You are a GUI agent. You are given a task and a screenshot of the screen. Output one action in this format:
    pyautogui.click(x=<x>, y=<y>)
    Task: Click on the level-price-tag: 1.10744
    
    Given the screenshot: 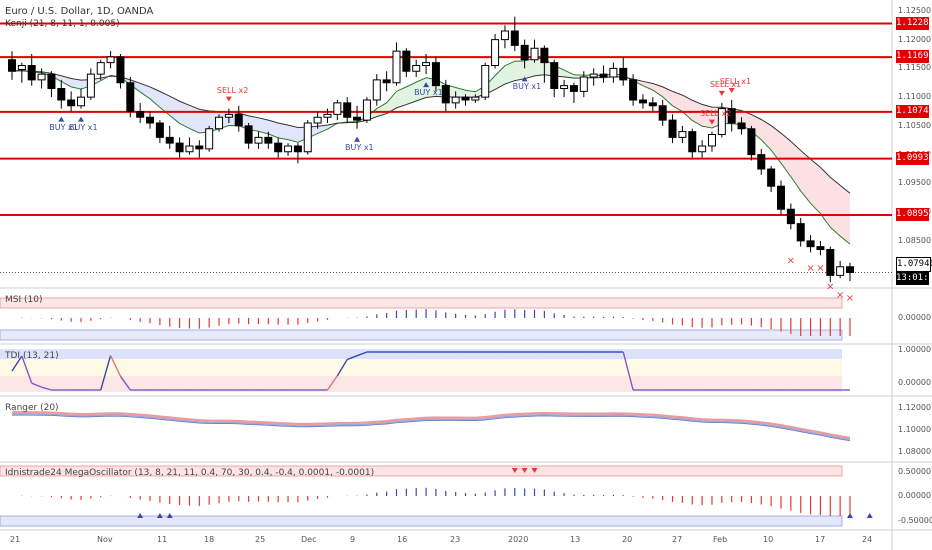 What is the action you would take?
    pyautogui.click(x=914, y=111)
    